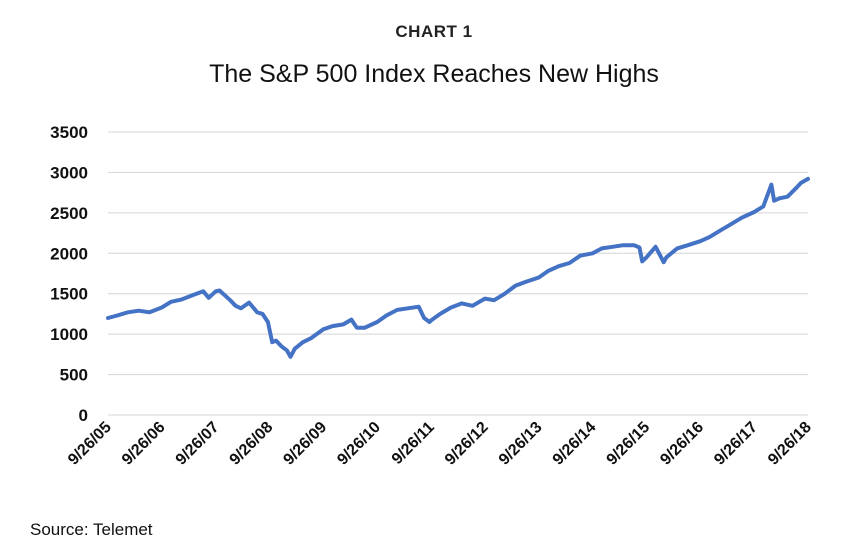 Image resolution: width=868 pixels, height=550 pixels. I want to click on x-tick-label: 9/26/13, so click(521, 444).